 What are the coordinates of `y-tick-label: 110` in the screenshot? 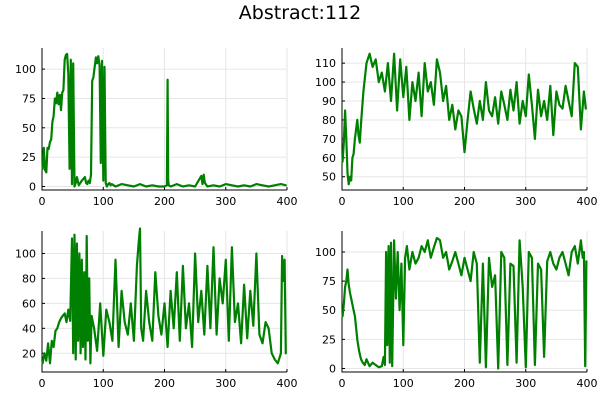 It's located at (325, 63).